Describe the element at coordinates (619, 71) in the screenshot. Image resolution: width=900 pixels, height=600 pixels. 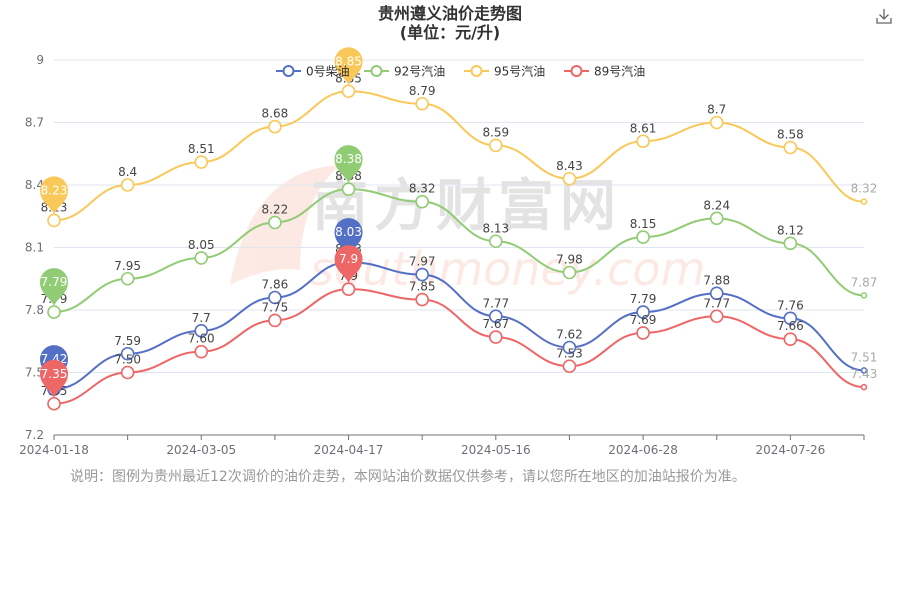
I see `legend-label: 89号汽油` at that location.